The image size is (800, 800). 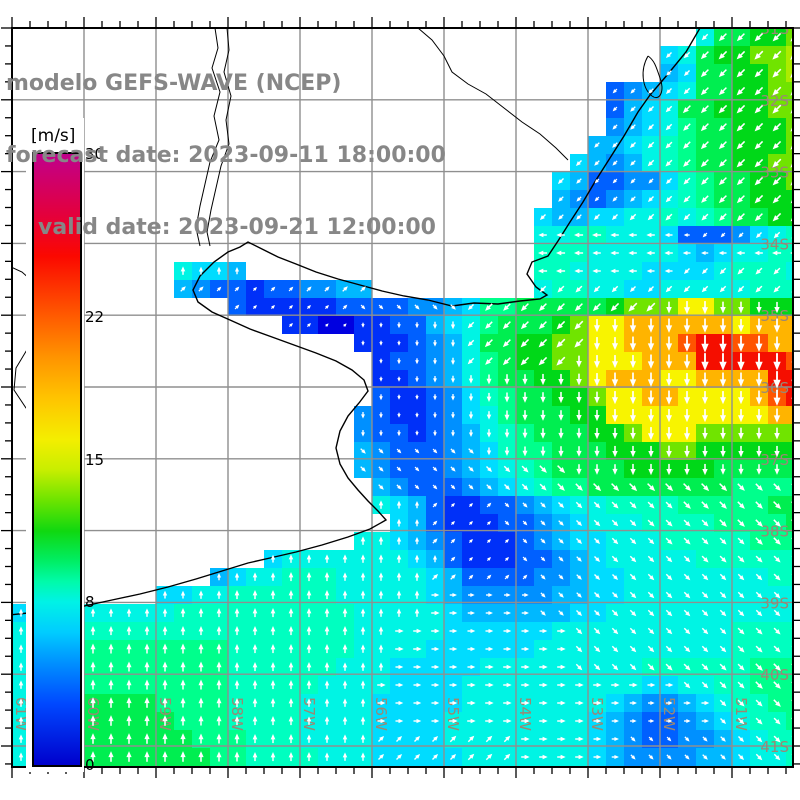 I want to click on lon-label: 55W, so click(x=453, y=714).